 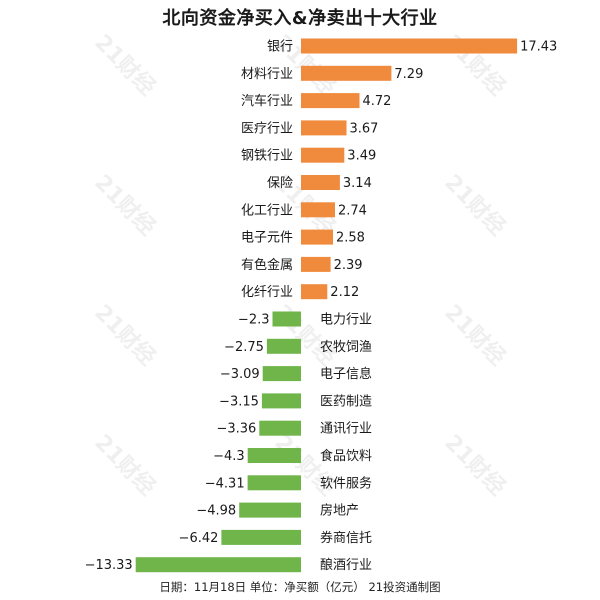 What do you see at coordinates (267, 74) in the screenshot?
I see `category-label: 材料行业` at bounding box center [267, 74].